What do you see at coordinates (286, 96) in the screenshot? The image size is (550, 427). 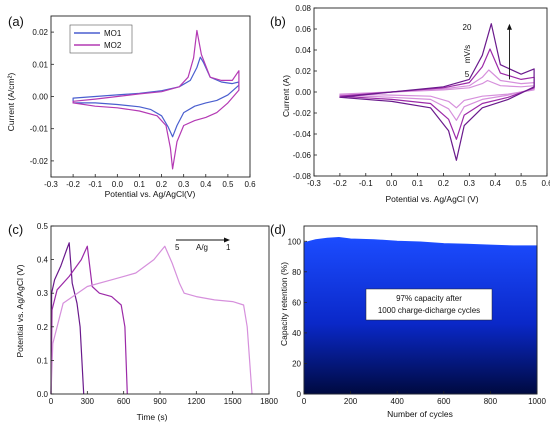 I see `panel-b-ylabel: Current (A)` at bounding box center [286, 96].